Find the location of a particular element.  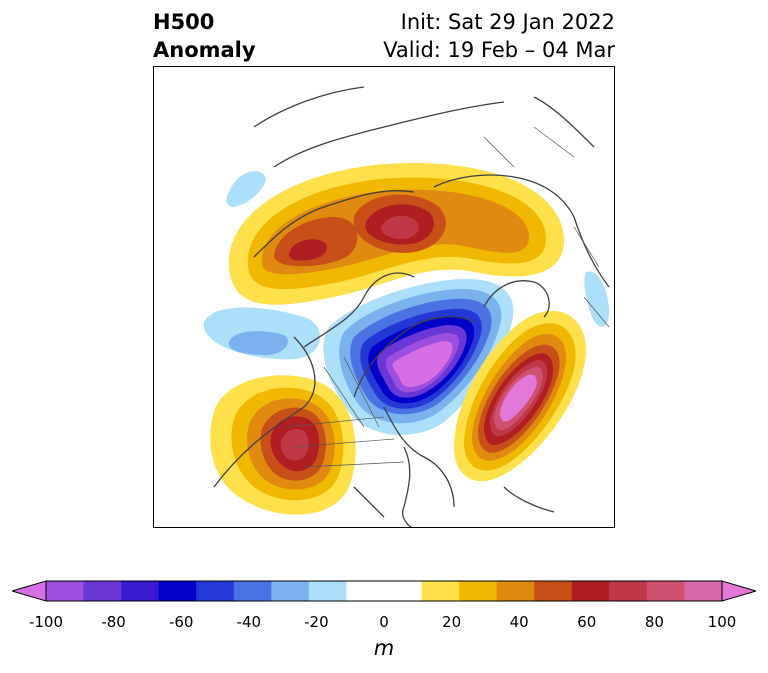

title-left: H500 Anomaly is located at coordinates (204, 36).